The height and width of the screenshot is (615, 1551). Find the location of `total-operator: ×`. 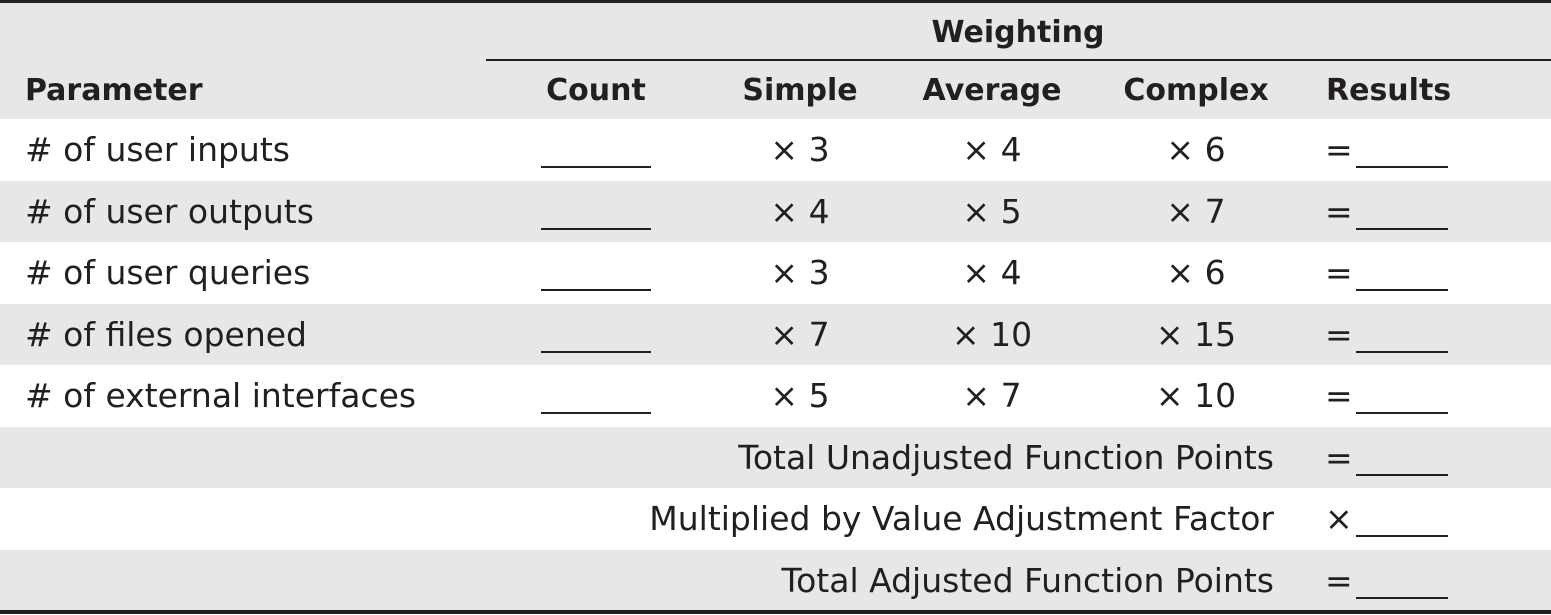

total-operator: × is located at coordinates (1339, 518).